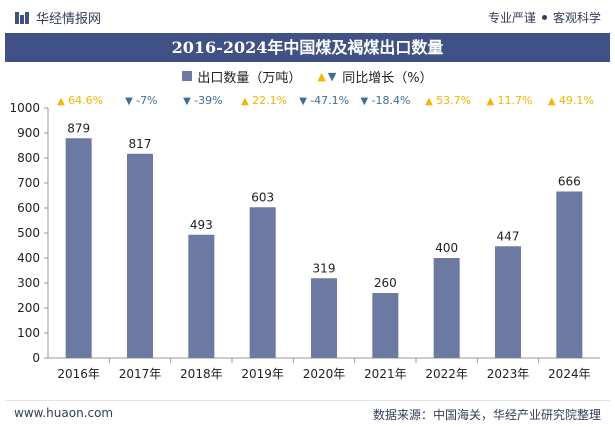  I want to click on y-tick-label: 1000, so click(24, 108).